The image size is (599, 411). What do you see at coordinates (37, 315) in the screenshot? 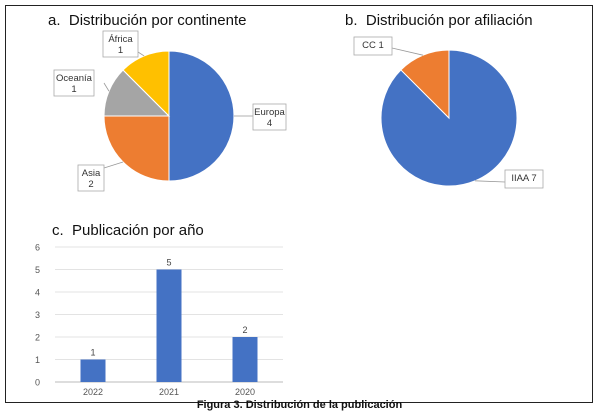
I see `y-tick-label: 3` at bounding box center [37, 315].